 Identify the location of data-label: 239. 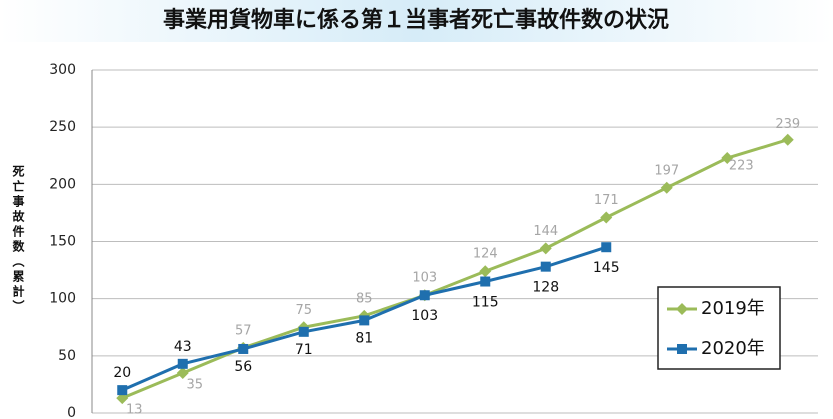
(787, 124).